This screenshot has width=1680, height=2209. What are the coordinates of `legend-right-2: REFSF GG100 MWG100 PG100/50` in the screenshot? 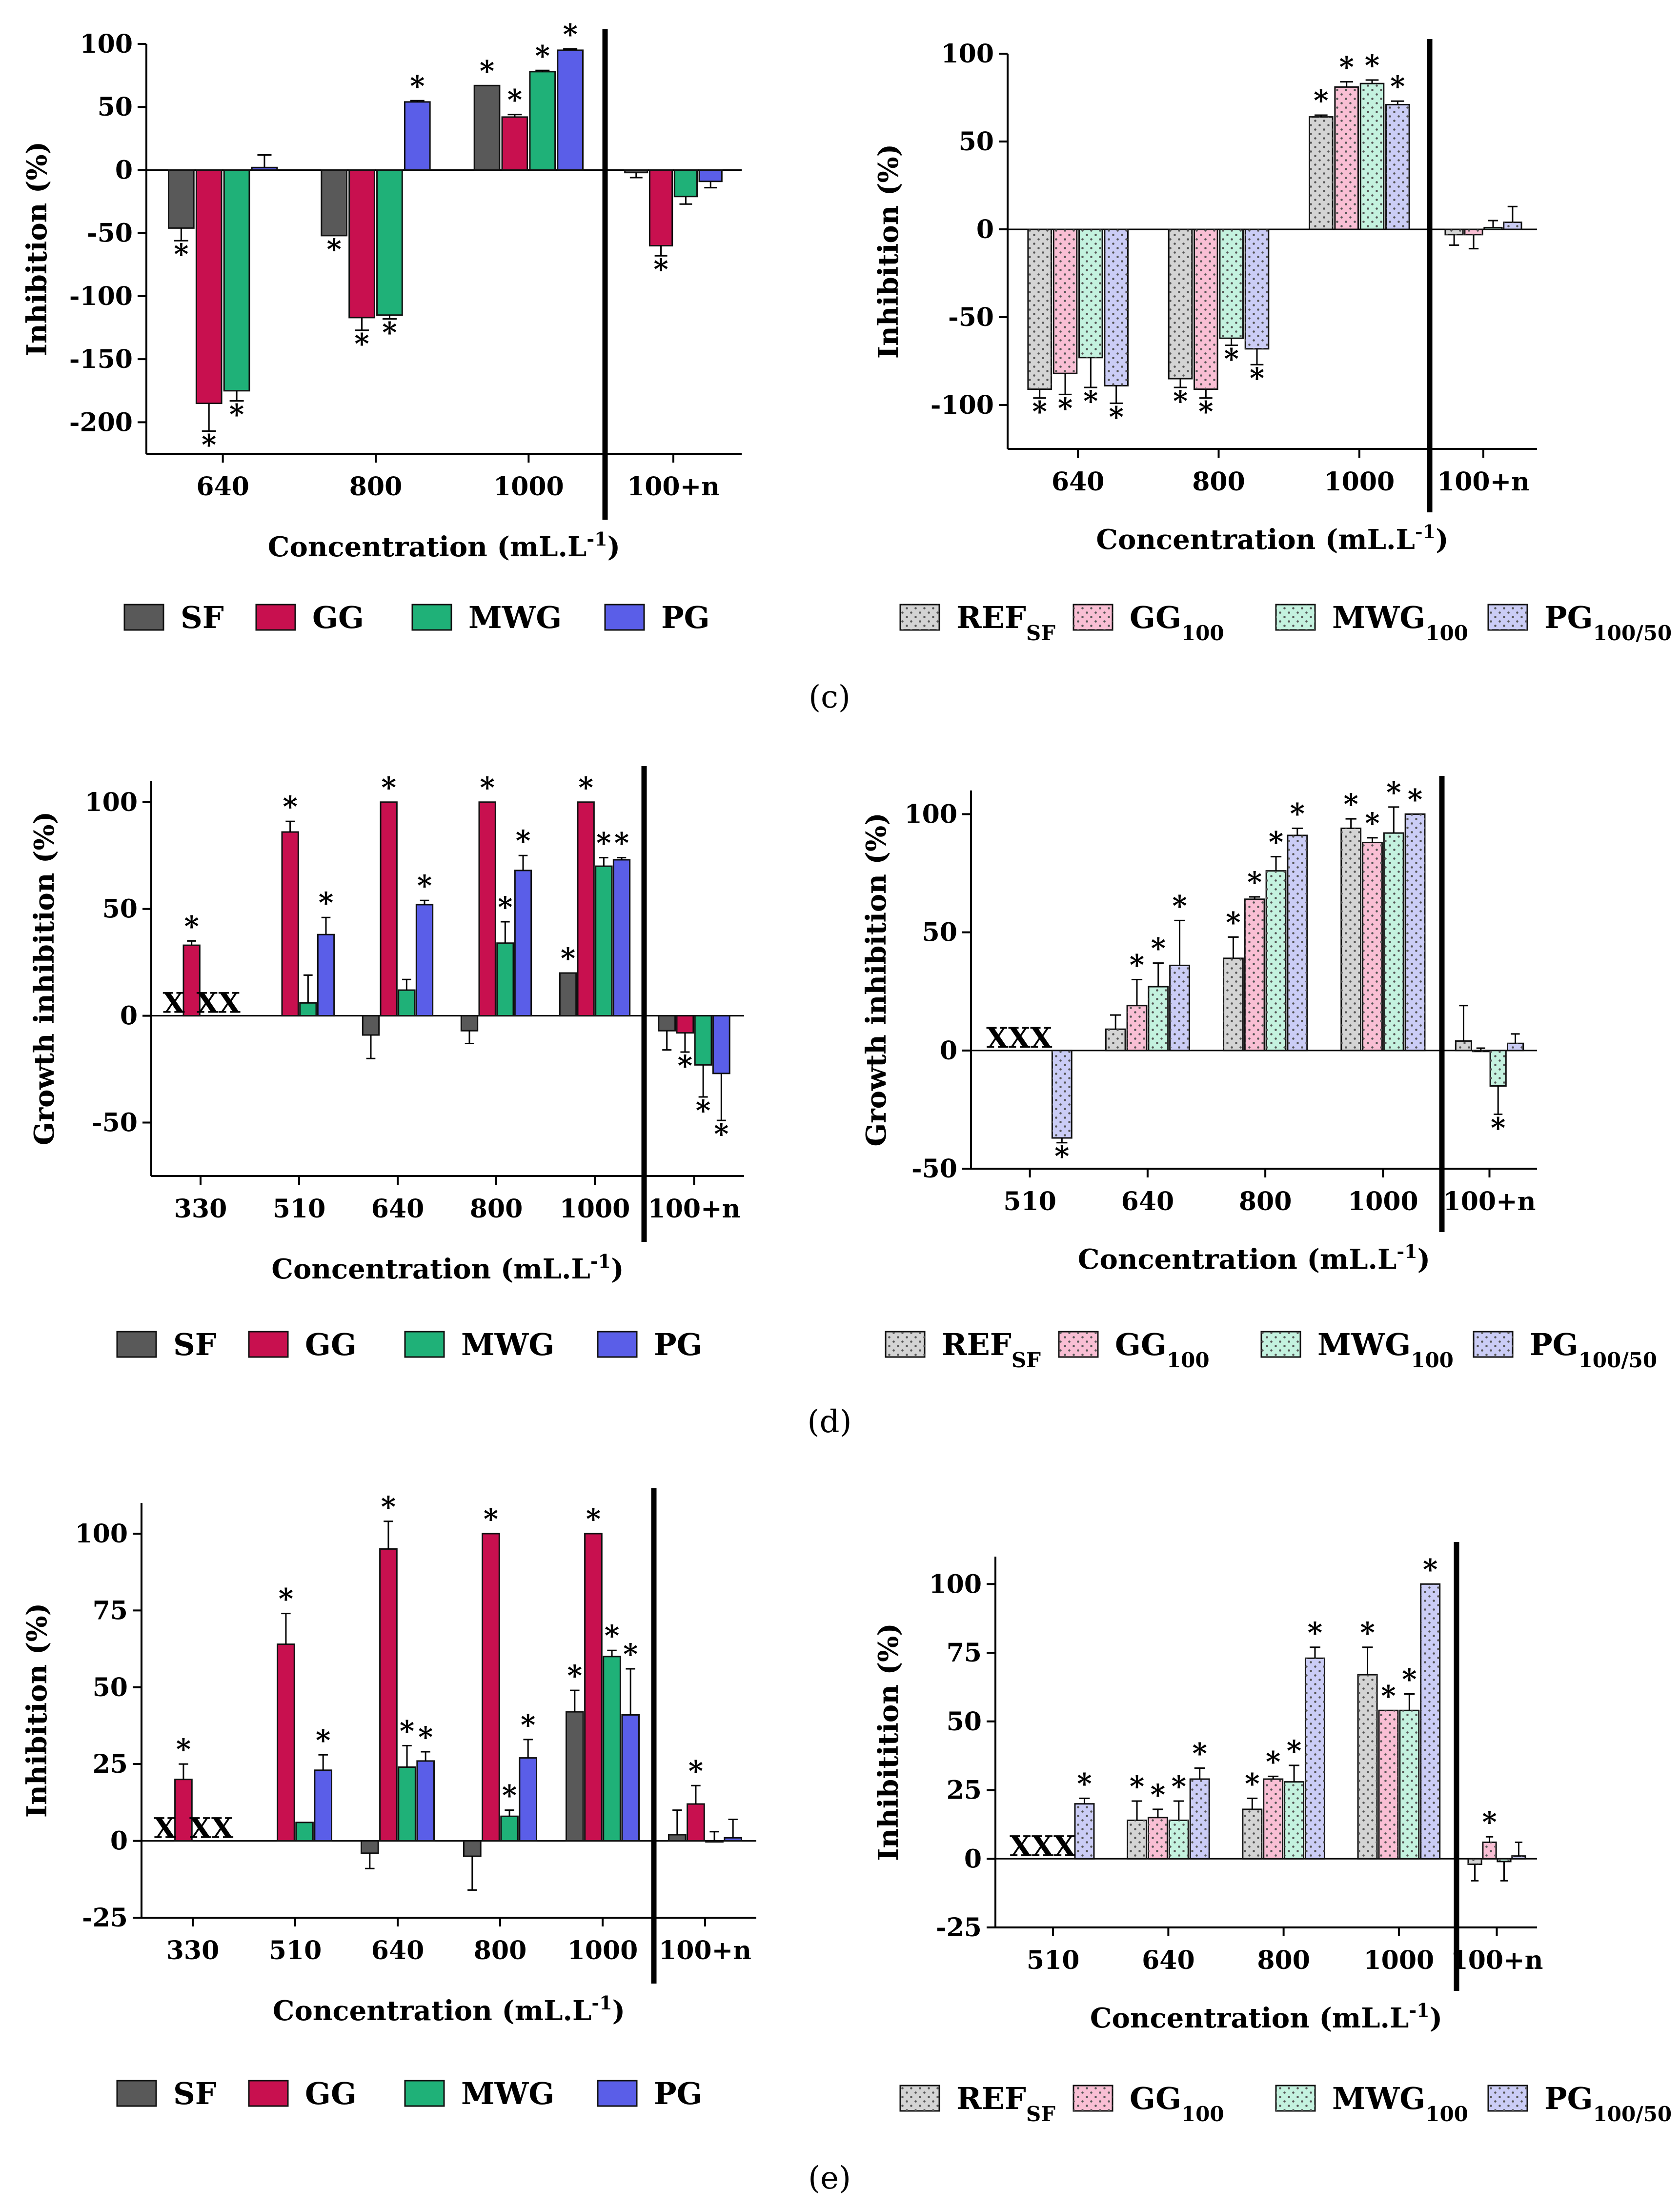 It's located at (1285, 2103).